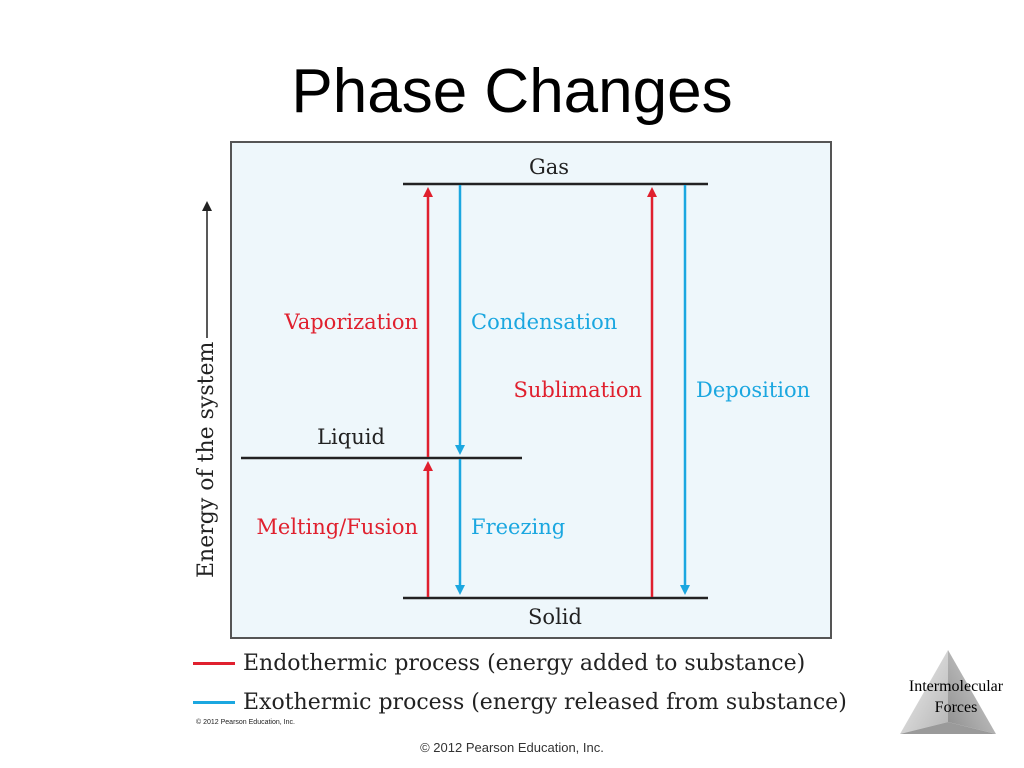 The image size is (1024, 768). What do you see at coordinates (214, 702) in the screenshot?
I see `legend-exothermic-swatch` at bounding box center [214, 702].